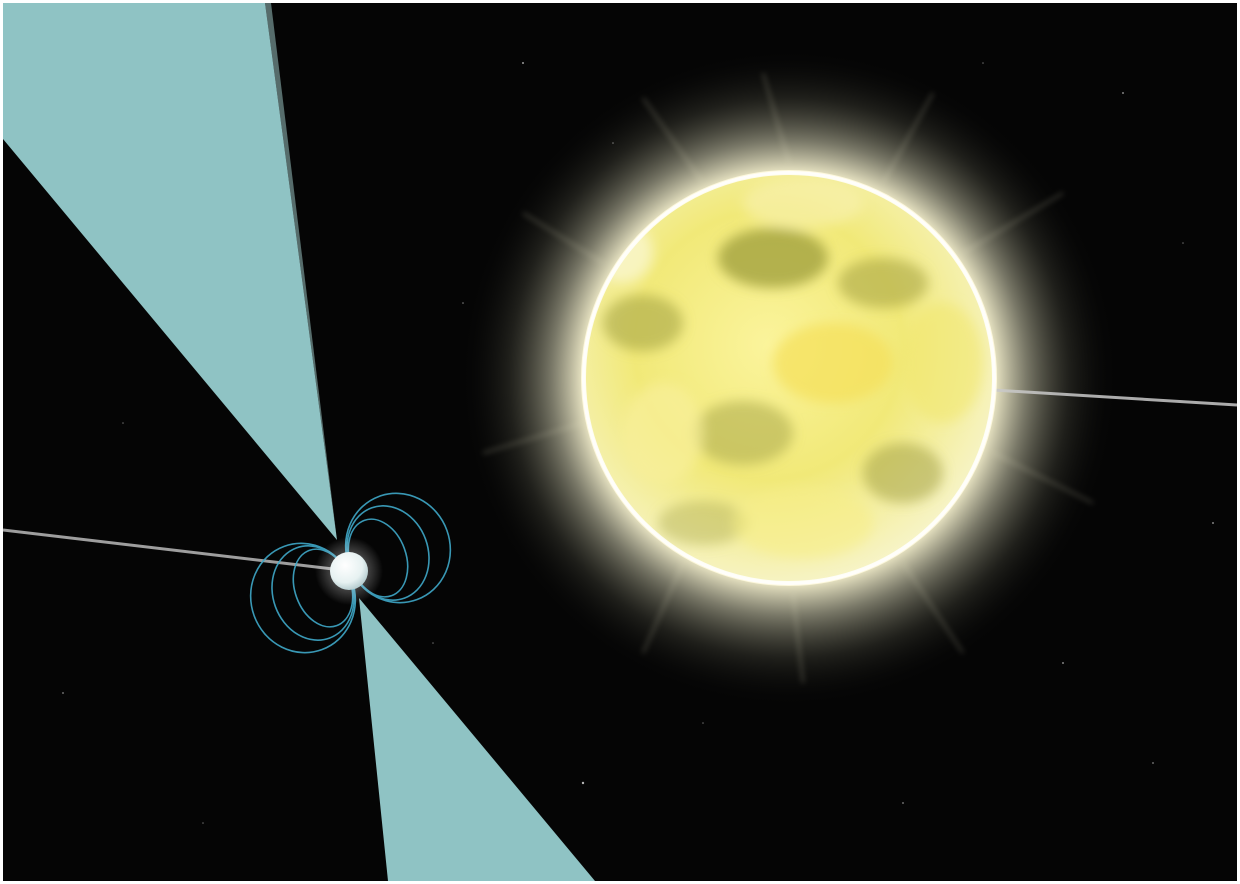 The width and height of the screenshot is (1240, 884). Describe the element at coordinates (1114, 397) in the screenshot. I see `star-axis-line` at that location.